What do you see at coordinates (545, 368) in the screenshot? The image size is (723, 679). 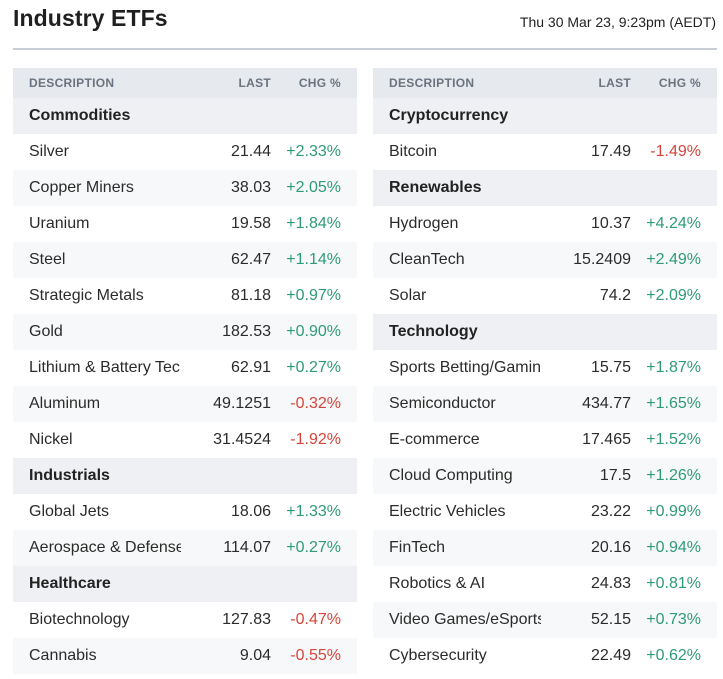 I see `table-row: Sports Betting/Gaming 15.75 +1.87%` at bounding box center [545, 368].